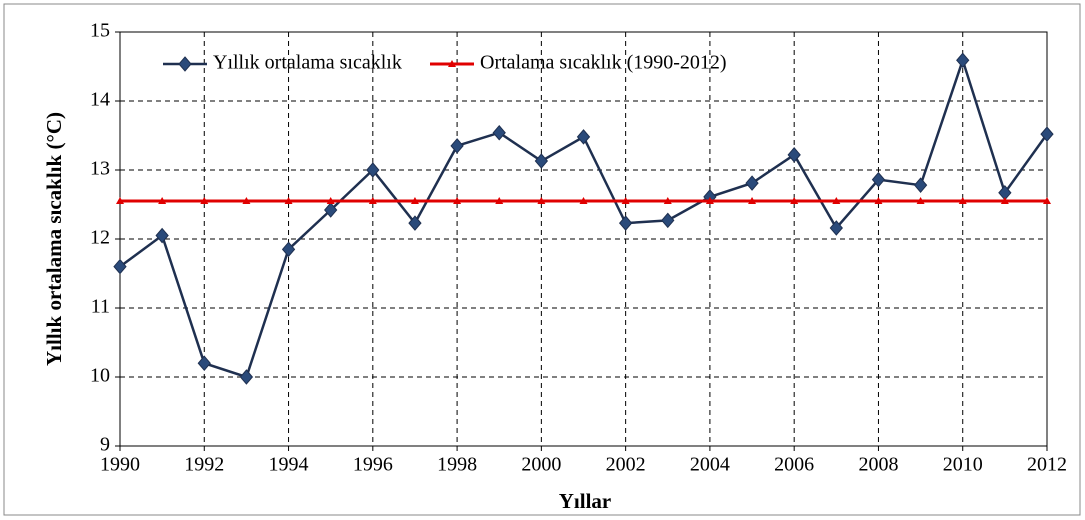  I want to click on y-tick-label: 14, so click(100, 100).